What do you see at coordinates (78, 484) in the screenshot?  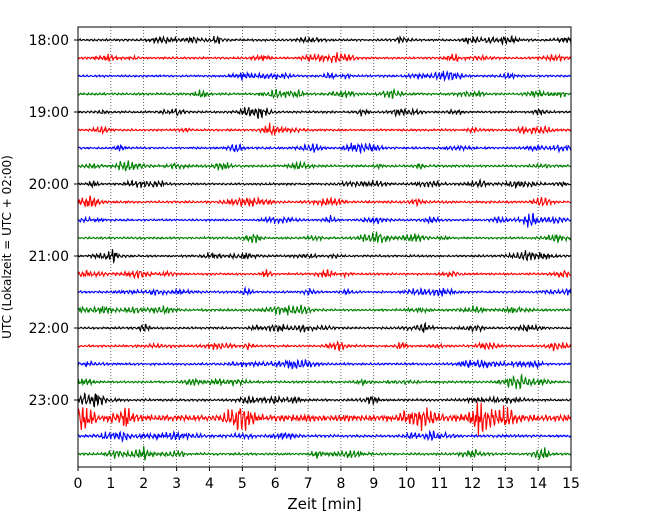 I see `x-tick-label: 0` at bounding box center [78, 484].